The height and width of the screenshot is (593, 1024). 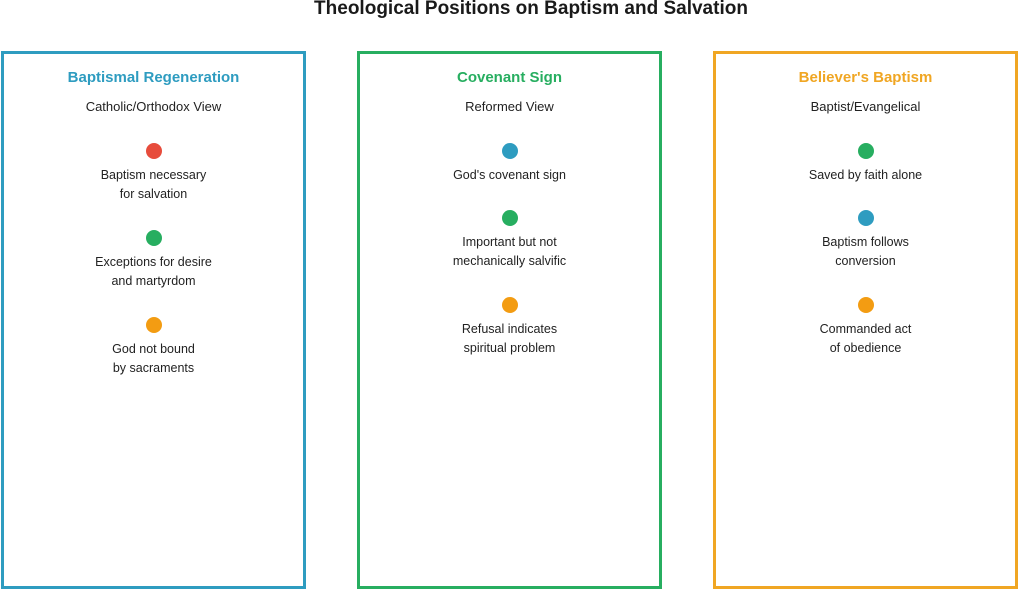 I want to click on column-subheading: Baptist/Evangelical, so click(x=865, y=106).